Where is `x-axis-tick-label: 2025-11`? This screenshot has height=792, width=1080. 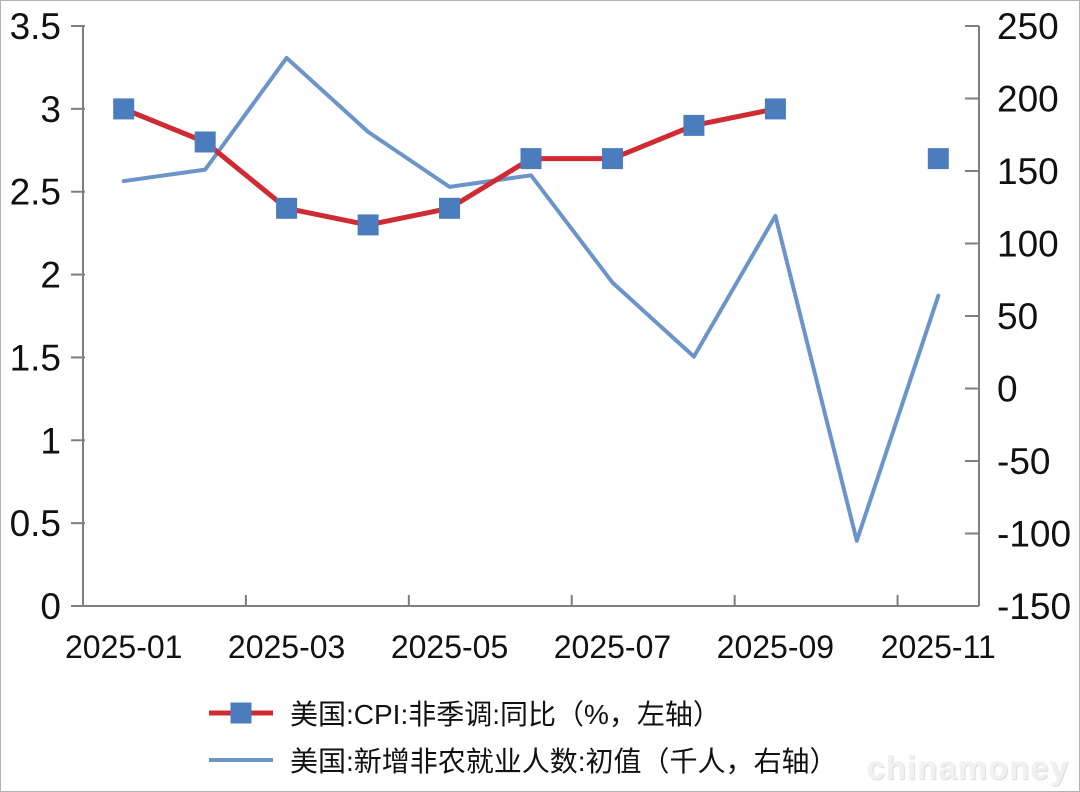
x-axis-tick-label: 2025-11 is located at coordinates (938, 647).